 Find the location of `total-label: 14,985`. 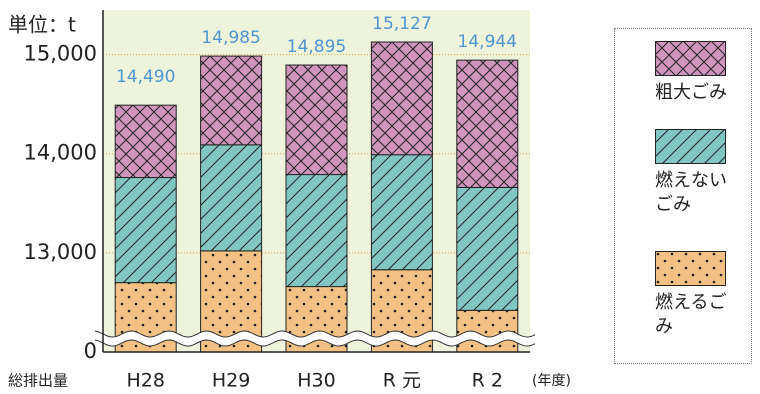

total-label: 14,985 is located at coordinates (230, 38).